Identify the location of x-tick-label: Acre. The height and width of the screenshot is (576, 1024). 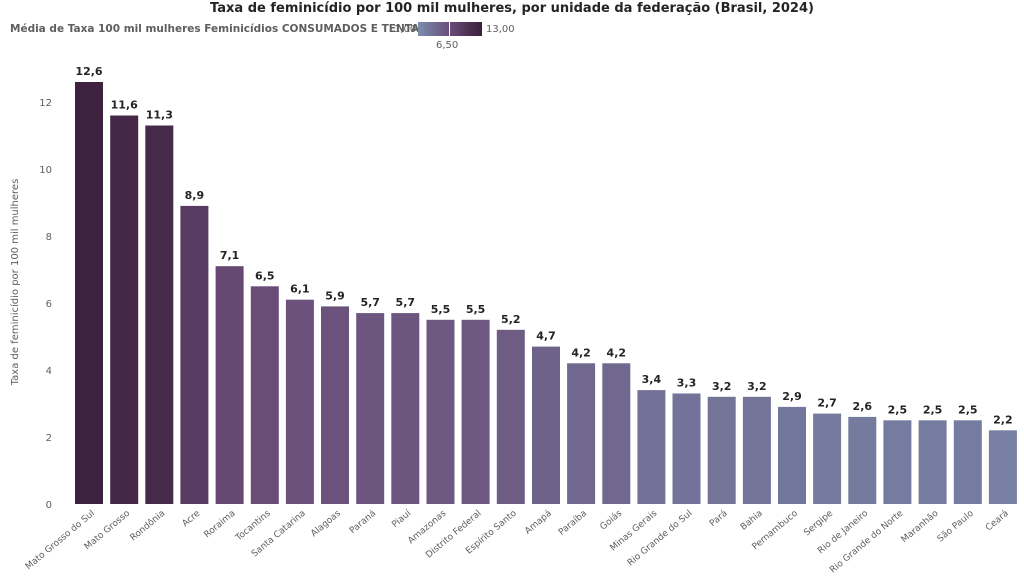
(192, 518).